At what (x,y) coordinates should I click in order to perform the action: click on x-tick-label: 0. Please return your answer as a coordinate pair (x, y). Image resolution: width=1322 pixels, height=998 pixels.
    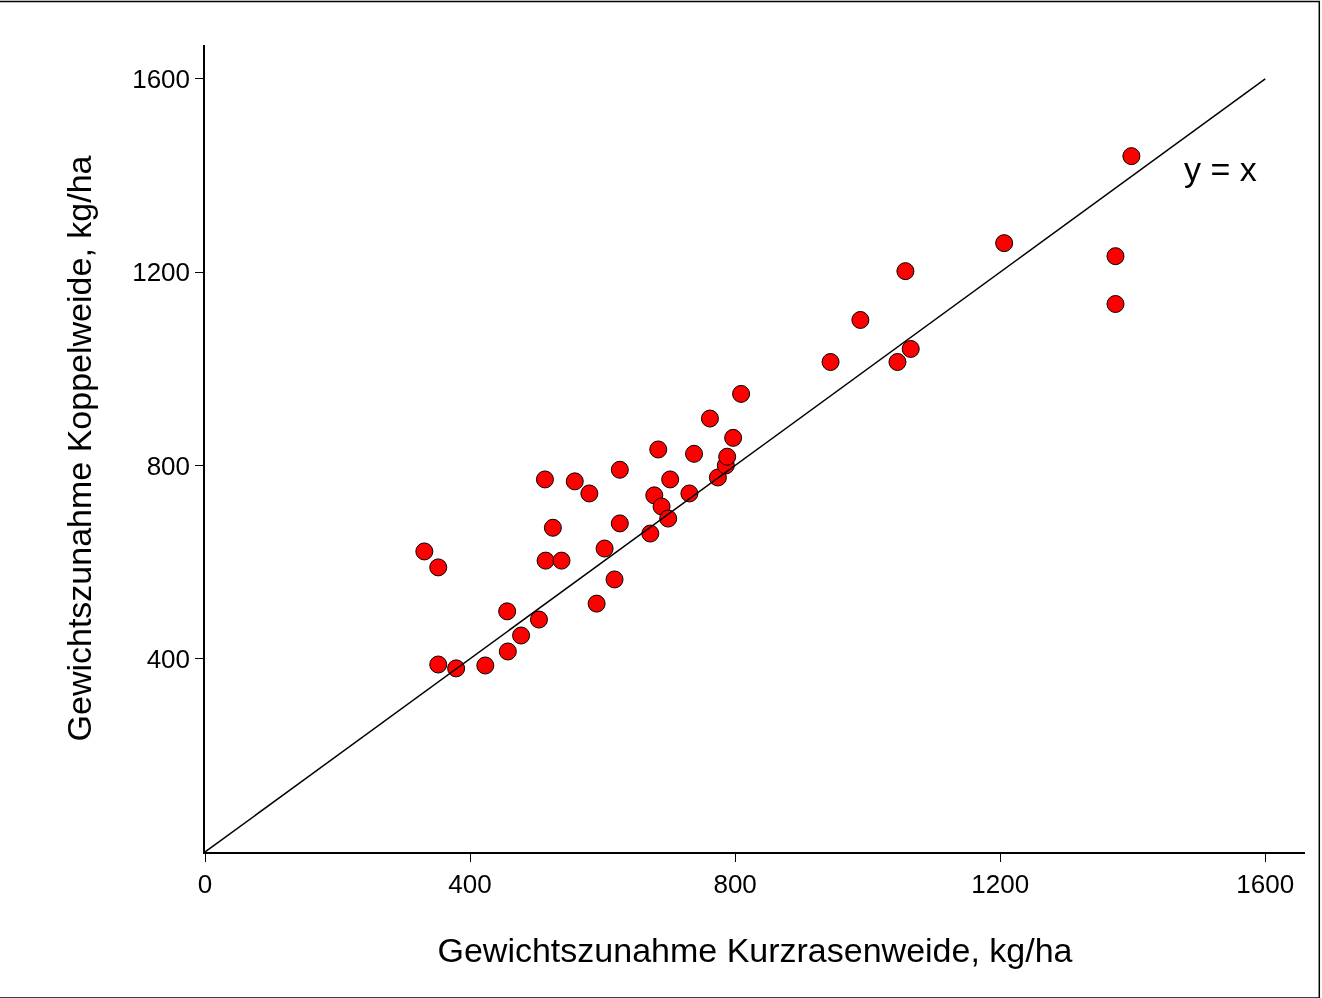
    Looking at the image, I should click on (205, 883).